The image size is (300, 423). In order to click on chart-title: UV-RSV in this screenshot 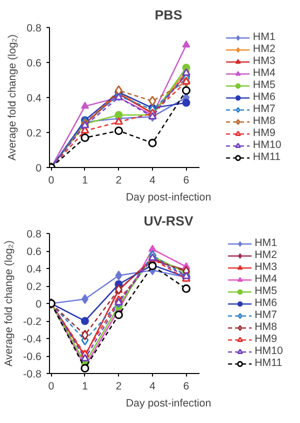, I will do `click(169, 221)`.